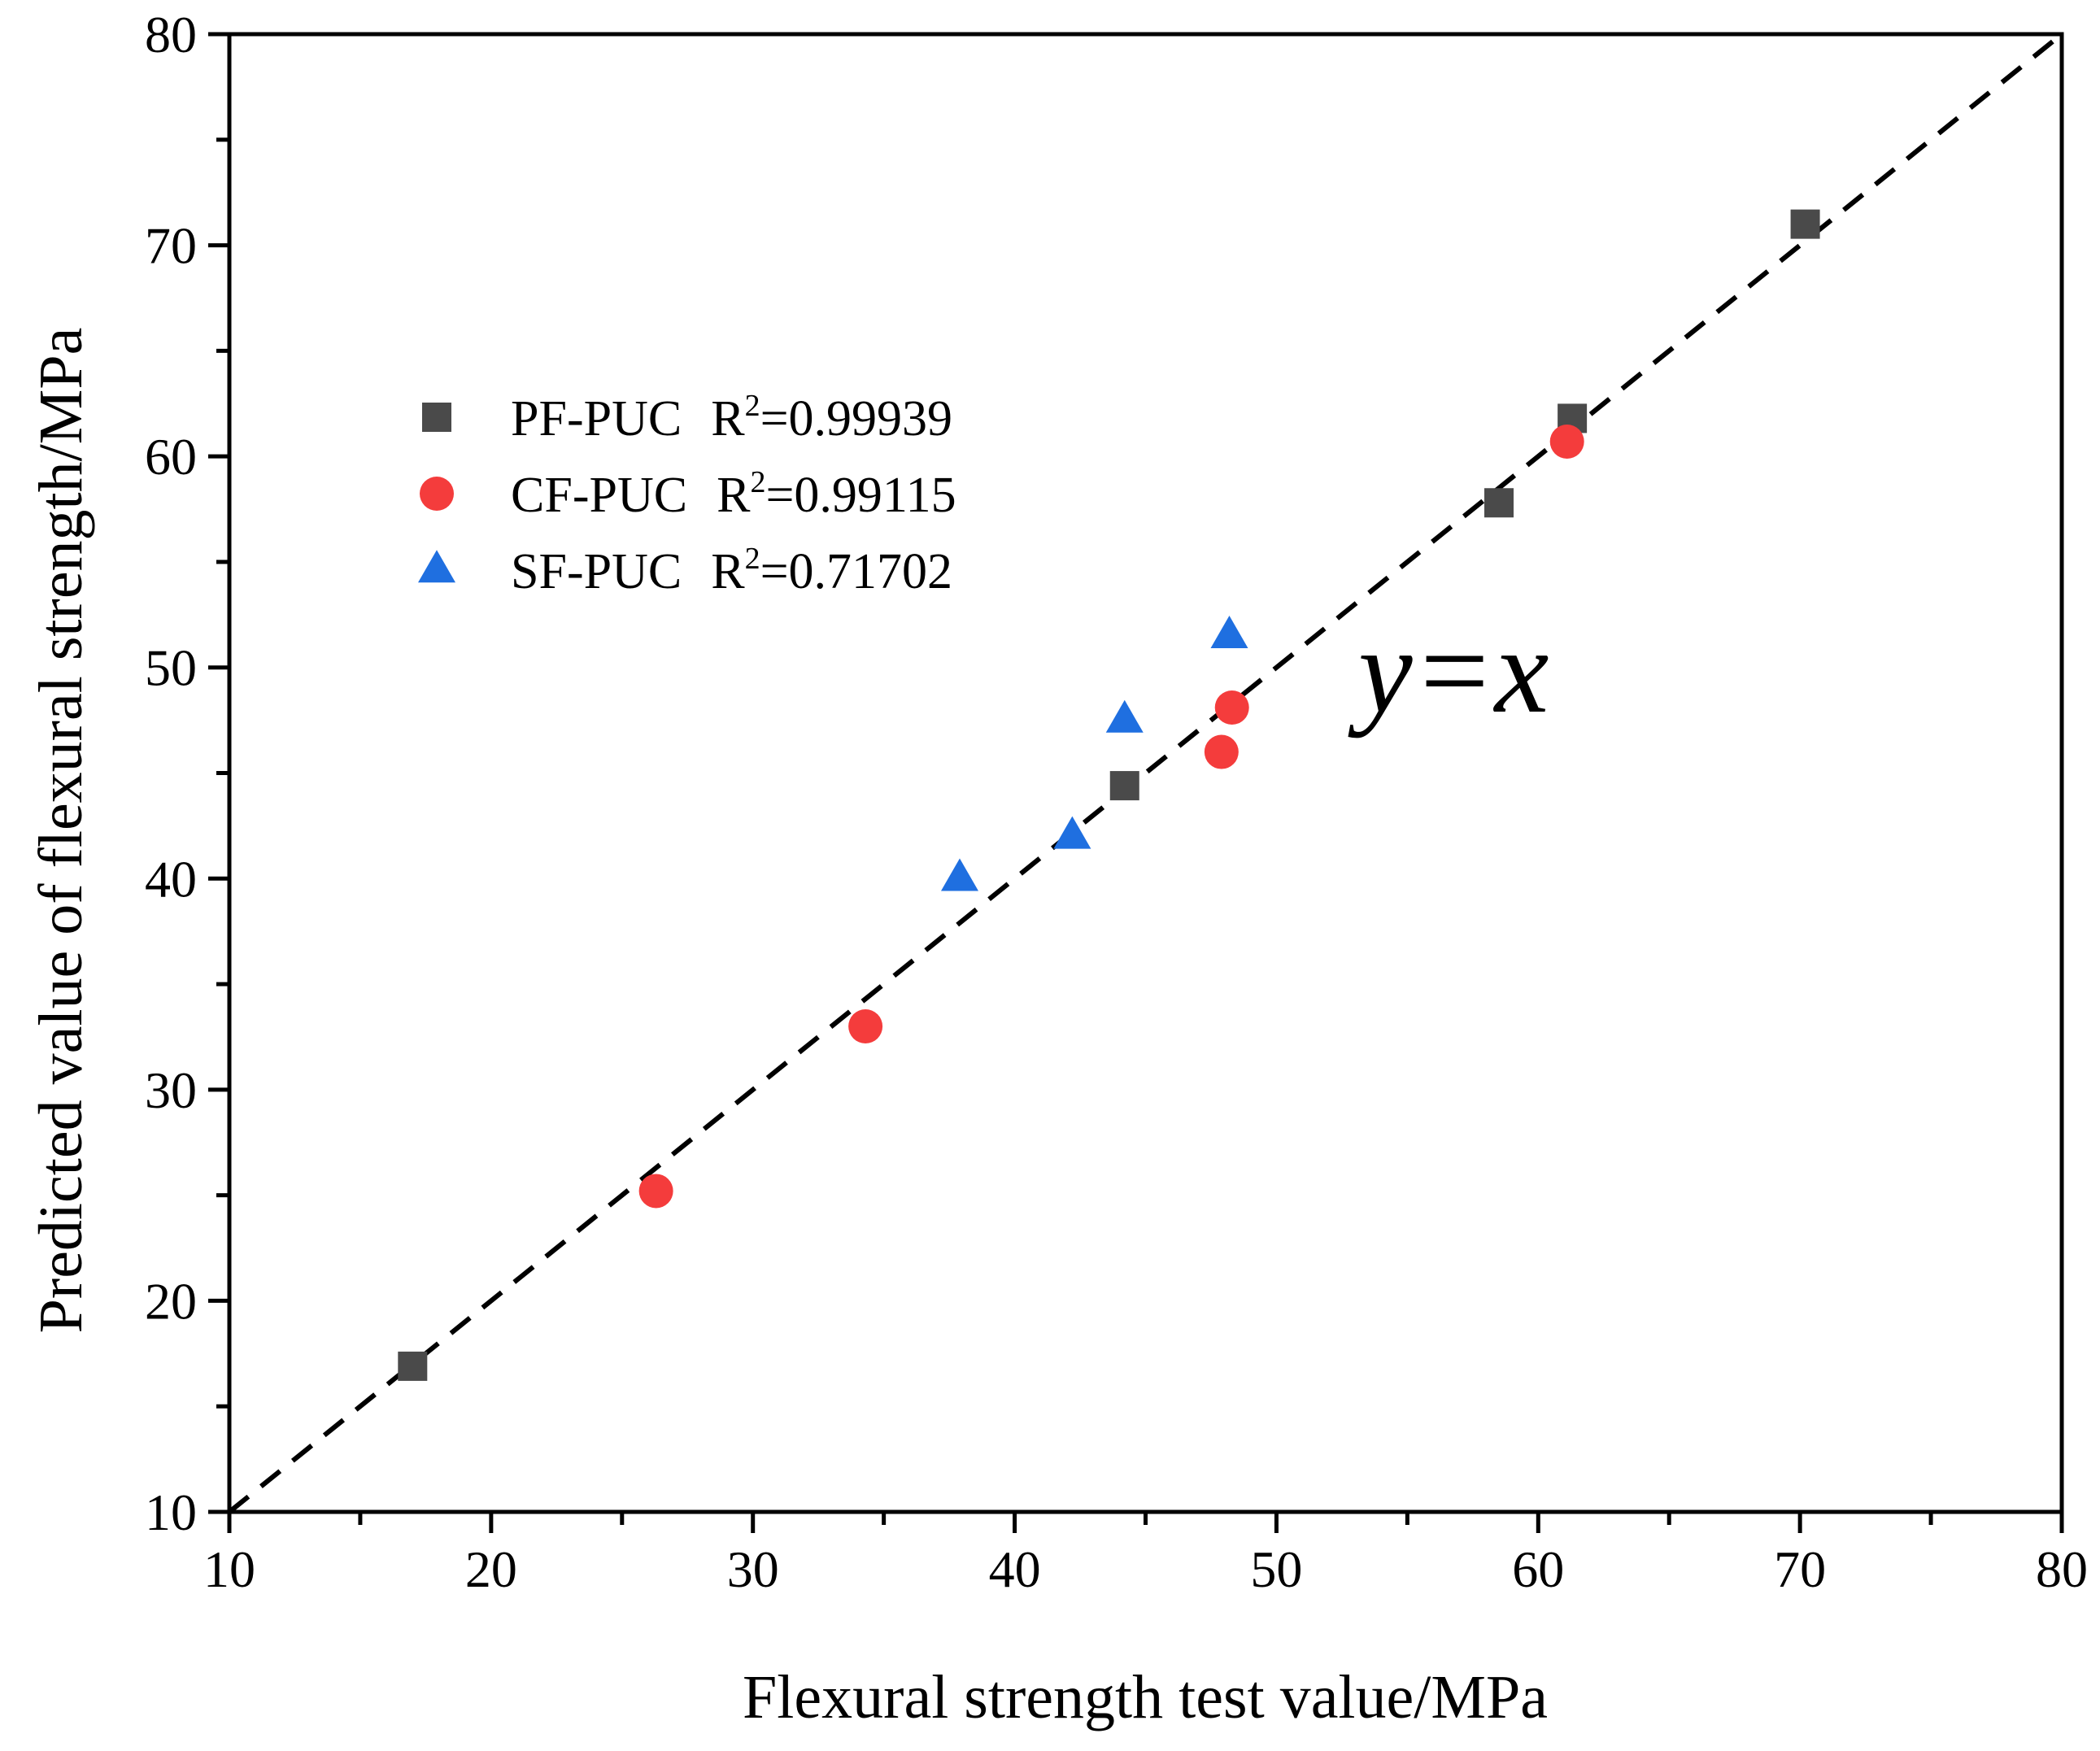 The image size is (2100, 1751). I want to click on x-tick-label: 40, so click(1015, 1569).